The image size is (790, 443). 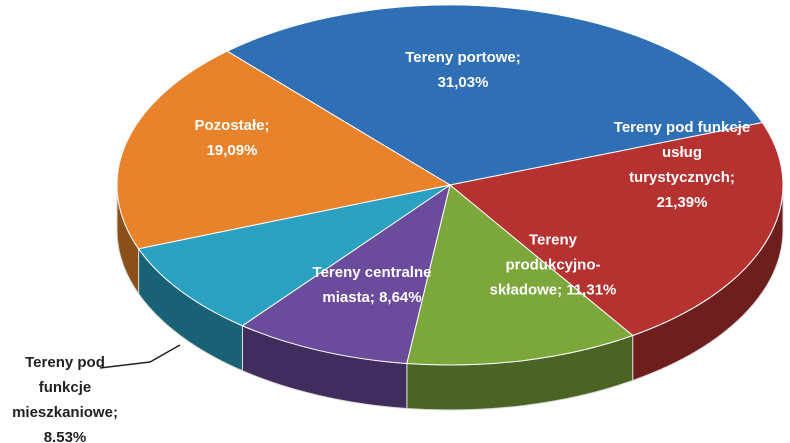 What do you see at coordinates (65, 436) in the screenshot?
I see `slice-value: 8.53%` at bounding box center [65, 436].